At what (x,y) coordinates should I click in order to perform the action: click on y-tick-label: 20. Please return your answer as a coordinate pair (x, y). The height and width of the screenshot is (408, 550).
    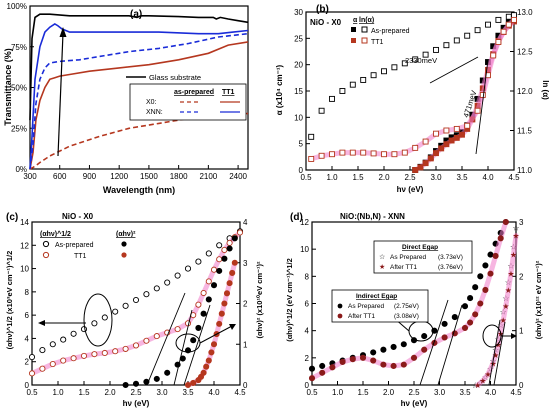
    Looking at the image, I should click on (298, 65).